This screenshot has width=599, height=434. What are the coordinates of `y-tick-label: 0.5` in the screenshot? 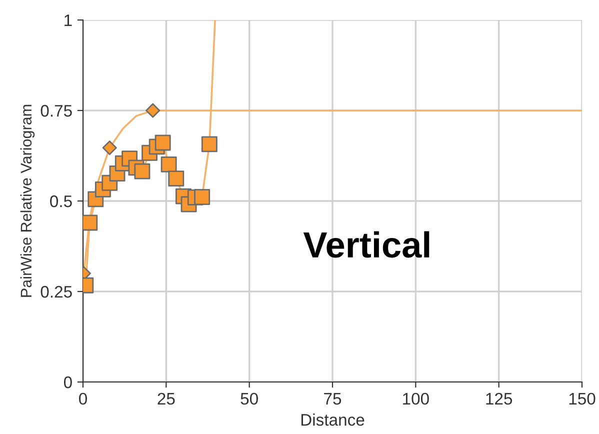 It's located at (61, 201).